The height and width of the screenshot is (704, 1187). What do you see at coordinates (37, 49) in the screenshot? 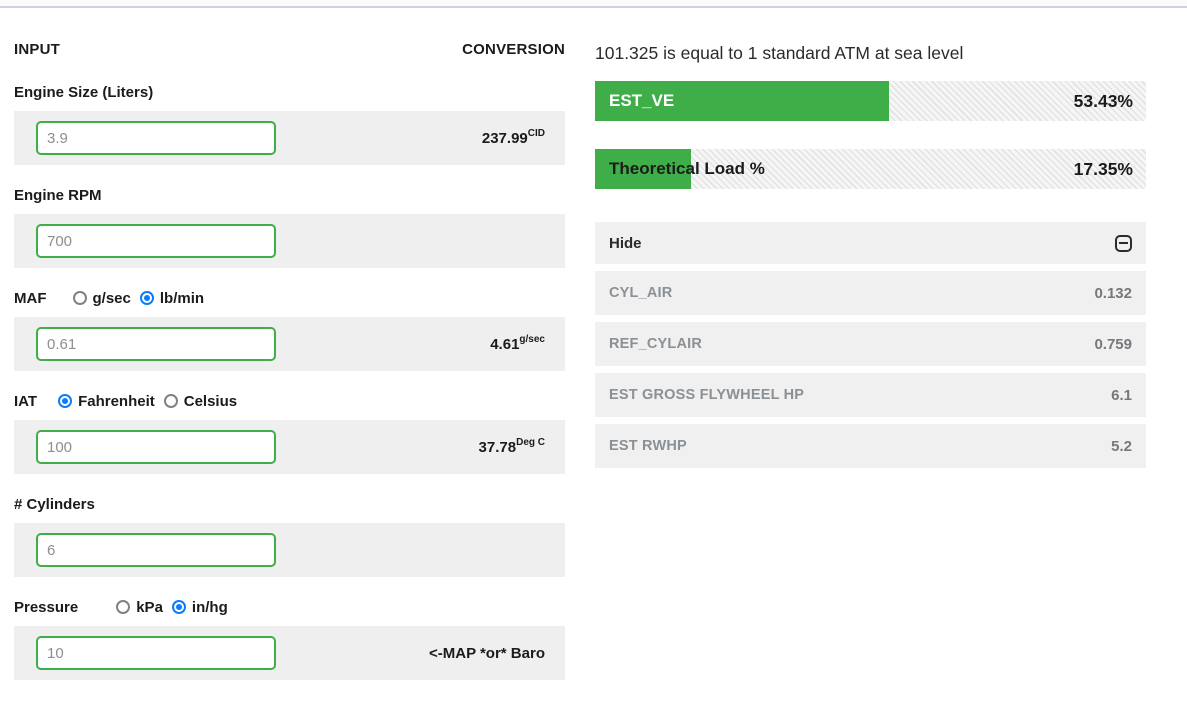
I see `input-header: INPUT` at bounding box center [37, 49].